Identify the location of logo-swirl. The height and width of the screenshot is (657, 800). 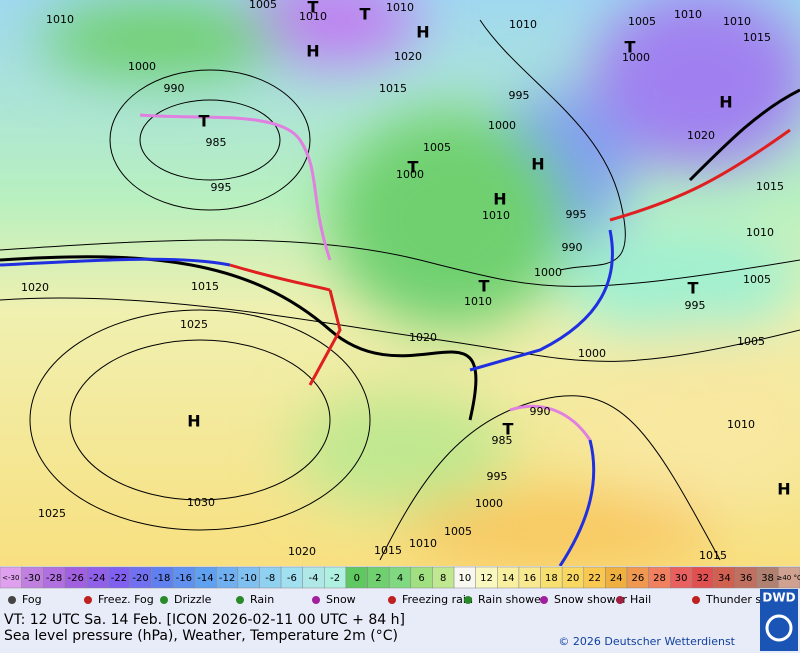
(779, 628).